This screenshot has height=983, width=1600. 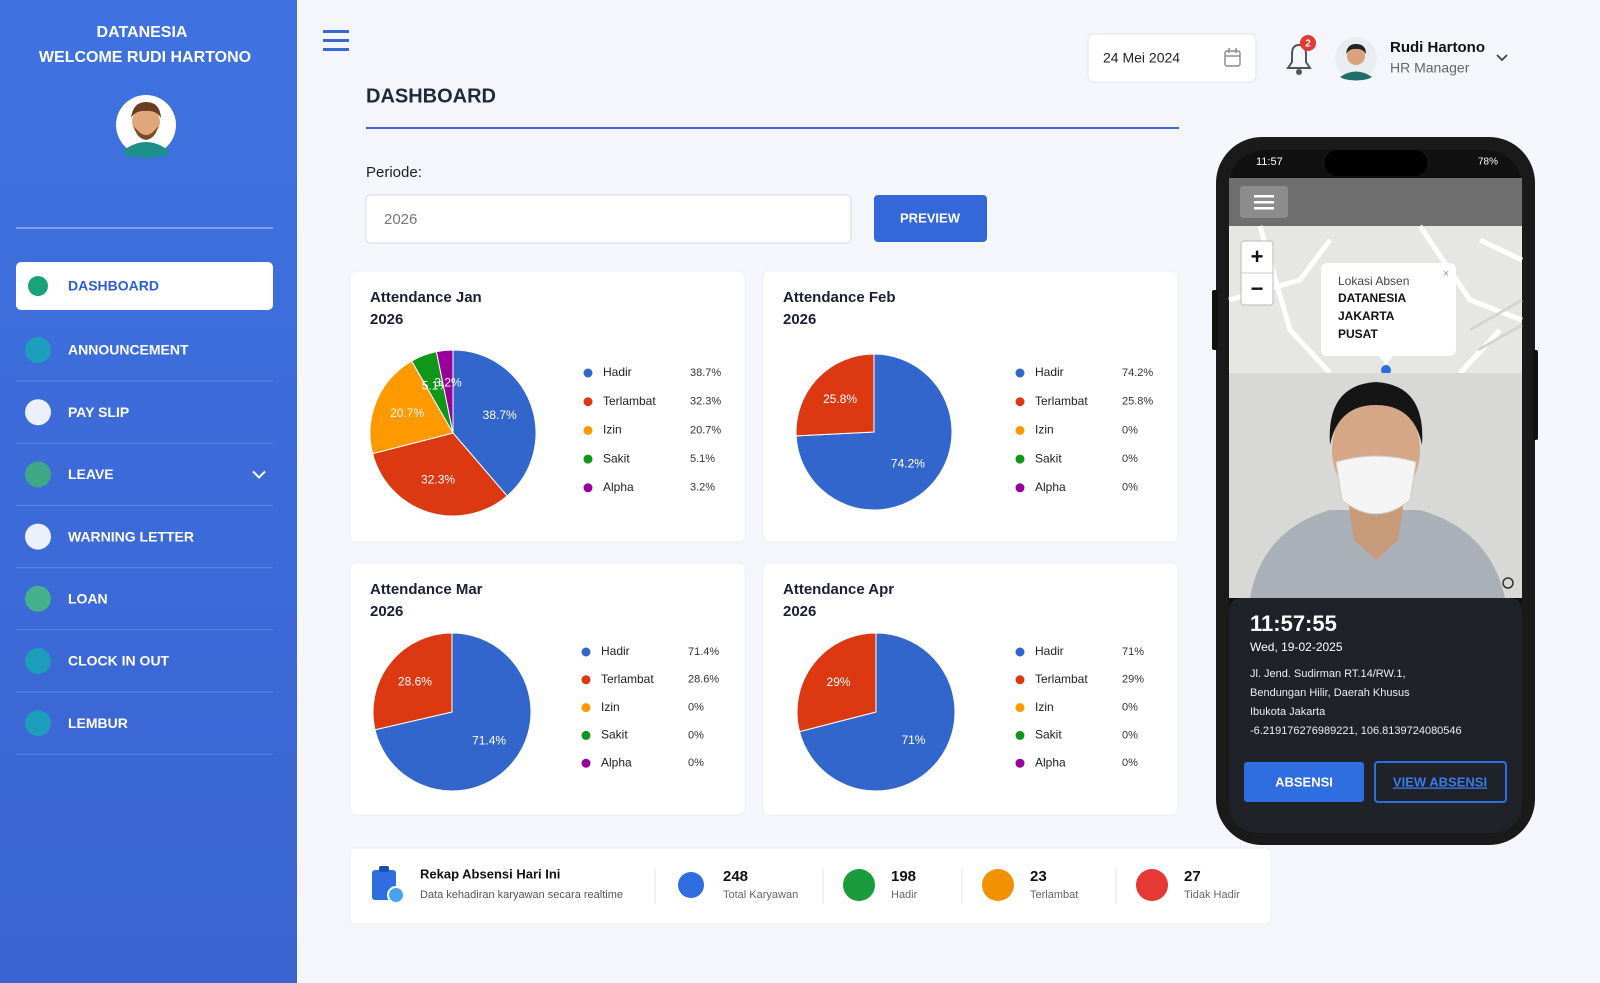 What do you see at coordinates (859, 885) in the screenshot?
I see `stat-icon` at bounding box center [859, 885].